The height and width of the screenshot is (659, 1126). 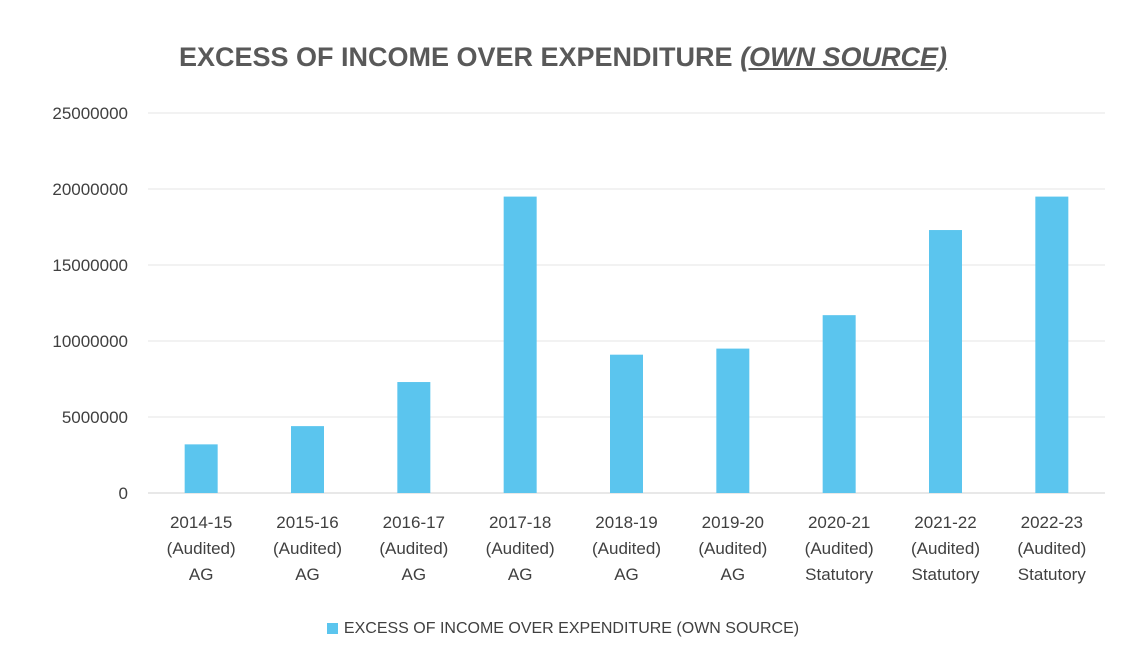 I want to click on x-tick-label: 2022-23, so click(x=1052, y=522).